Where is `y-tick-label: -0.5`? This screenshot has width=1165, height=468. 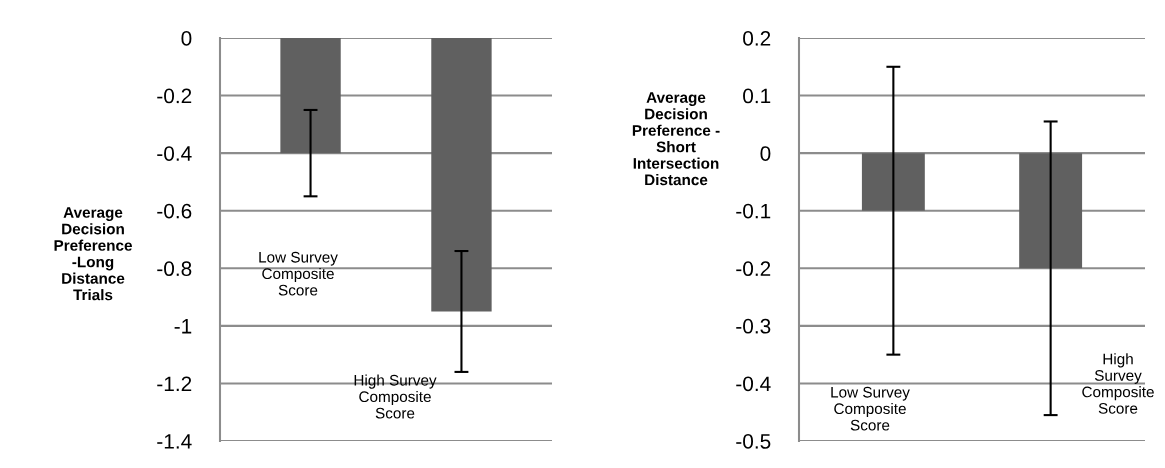 y-tick-label: -0.5 is located at coordinates (753, 441).